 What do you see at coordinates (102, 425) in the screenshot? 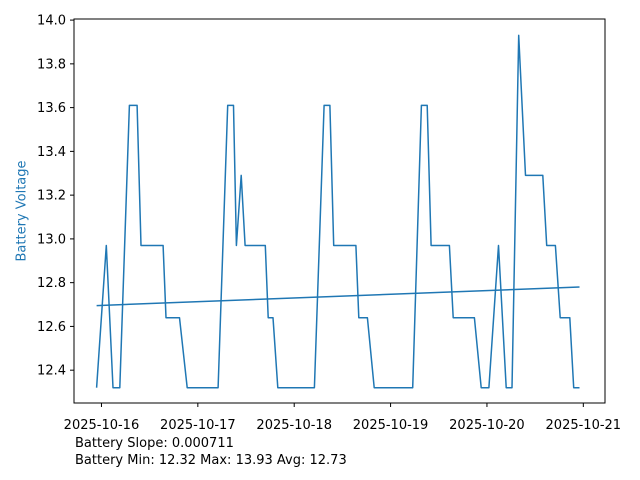
I see `x-tick-label: 2025-10-16` at bounding box center [102, 425].